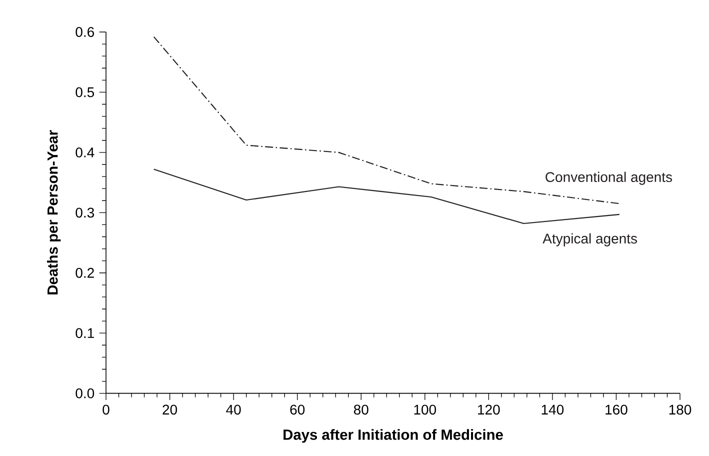 This screenshot has height=456, width=709. What do you see at coordinates (85, 393) in the screenshot?
I see `y-tick-label: 0.0` at bounding box center [85, 393].